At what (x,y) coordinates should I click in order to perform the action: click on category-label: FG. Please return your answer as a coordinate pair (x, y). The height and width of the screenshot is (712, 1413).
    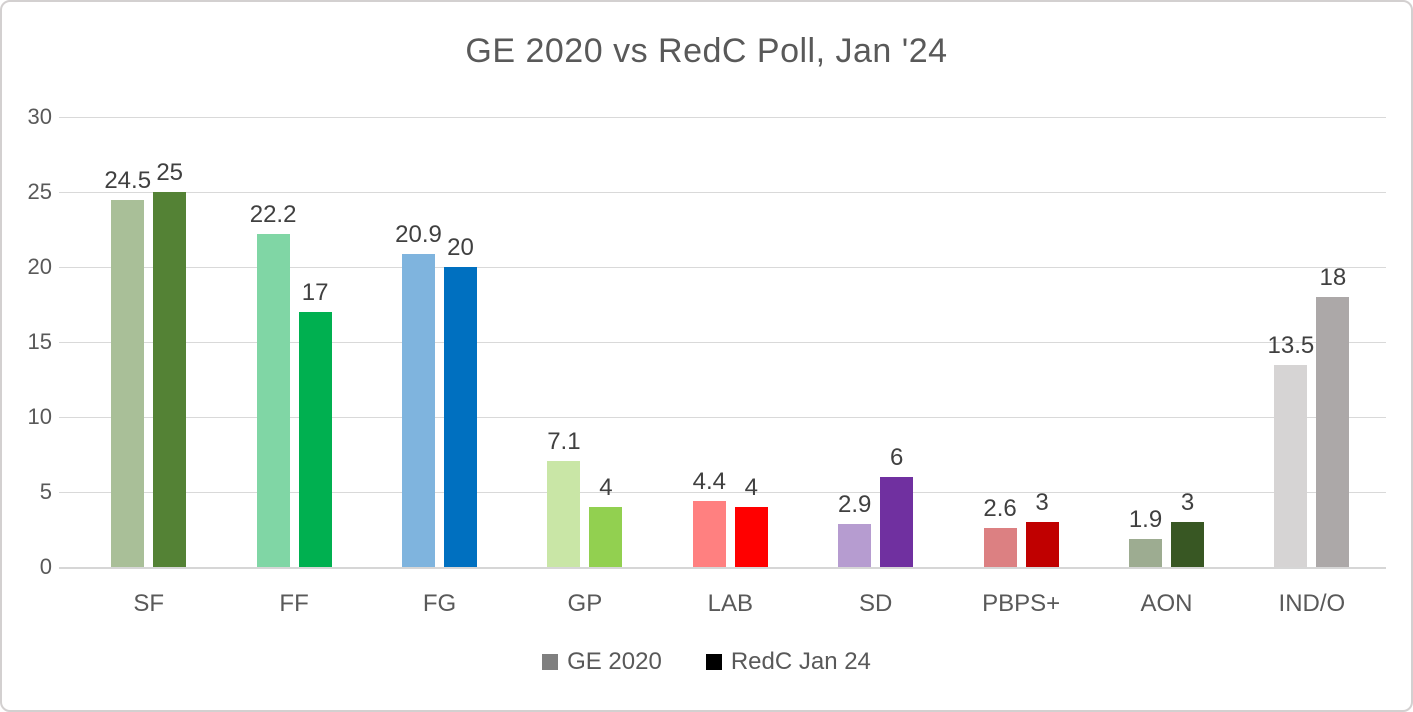
    Looking at the image, I should click on (439, 603).